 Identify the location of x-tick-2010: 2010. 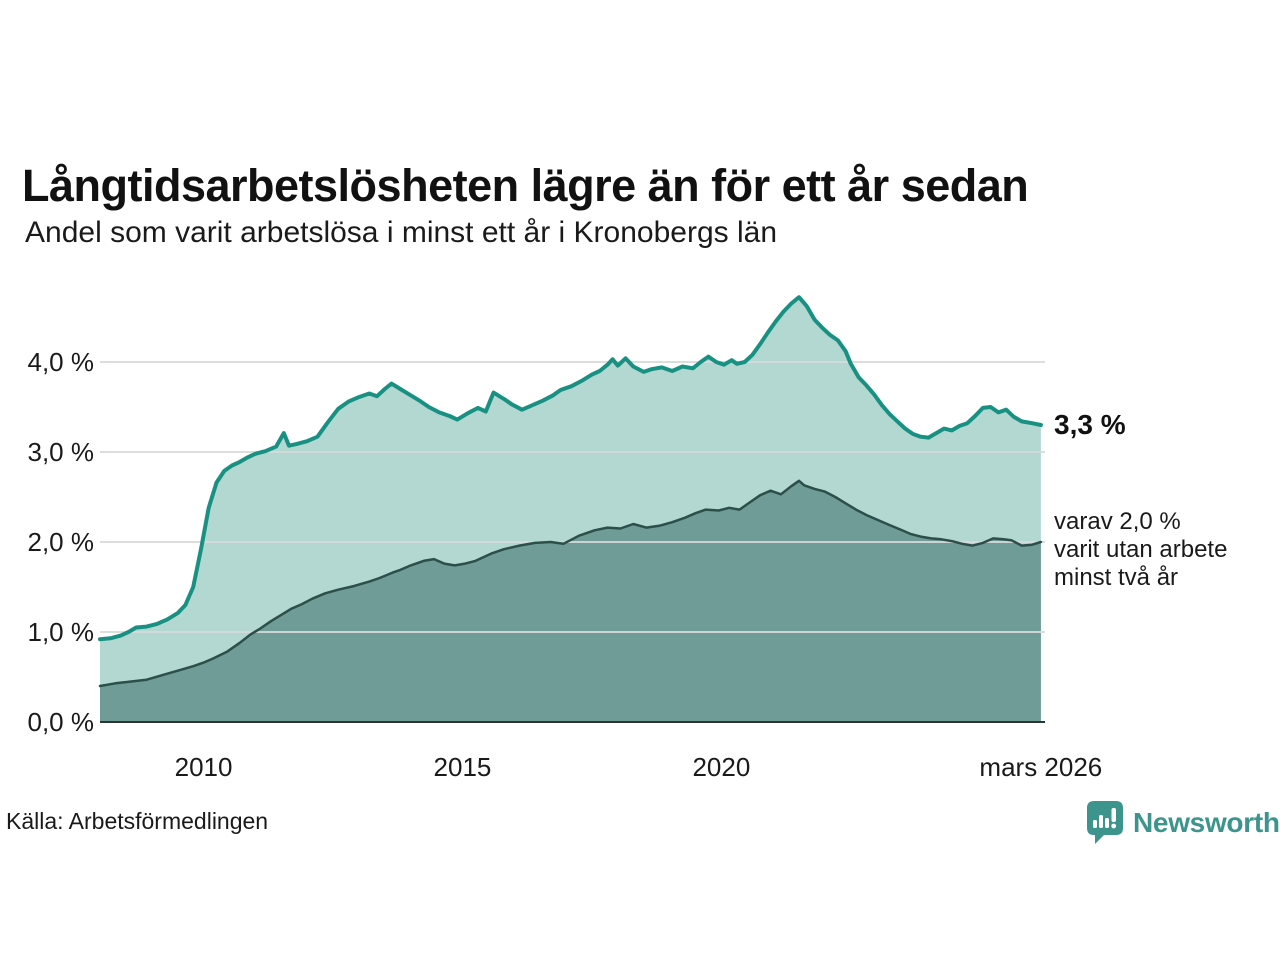
(203, 767).